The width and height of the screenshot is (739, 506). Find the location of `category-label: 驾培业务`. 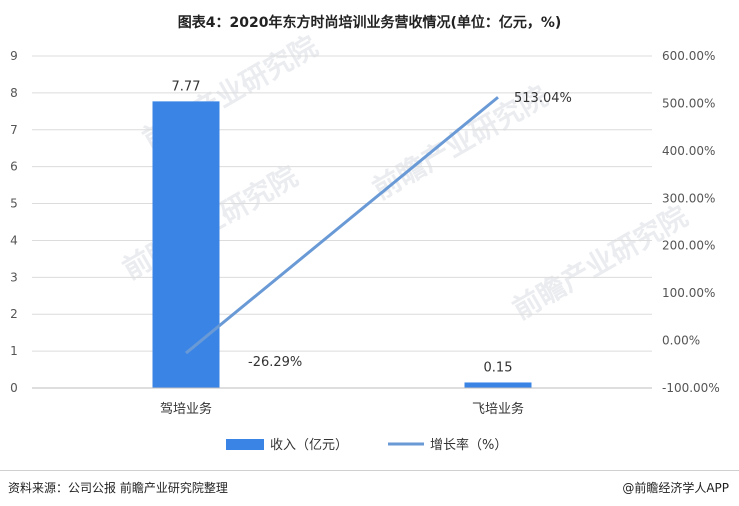

category-label: 驾培业务 is located at coordinates (186, 409).